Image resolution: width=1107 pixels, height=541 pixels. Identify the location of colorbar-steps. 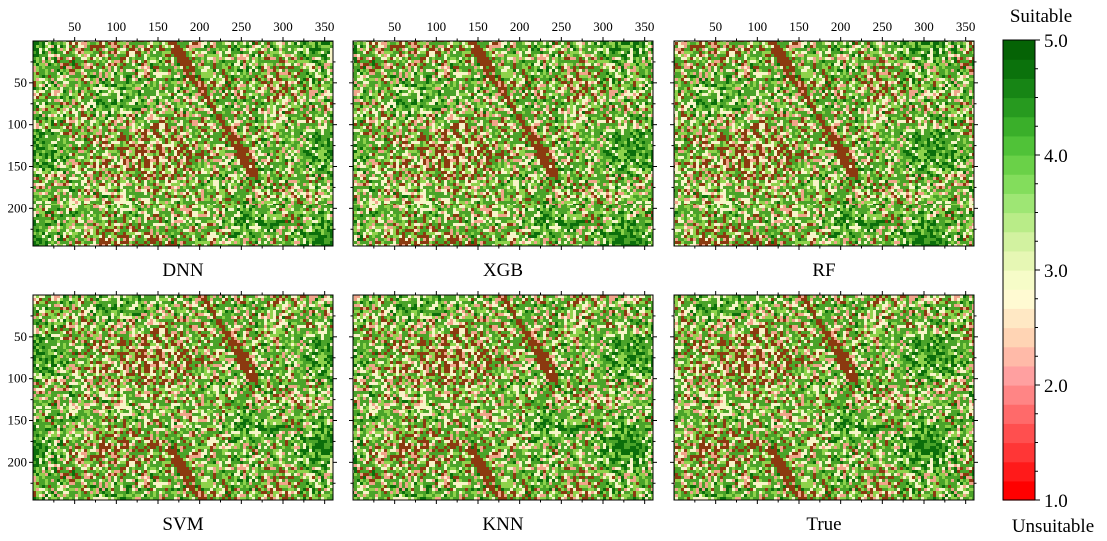
(1019, 270).